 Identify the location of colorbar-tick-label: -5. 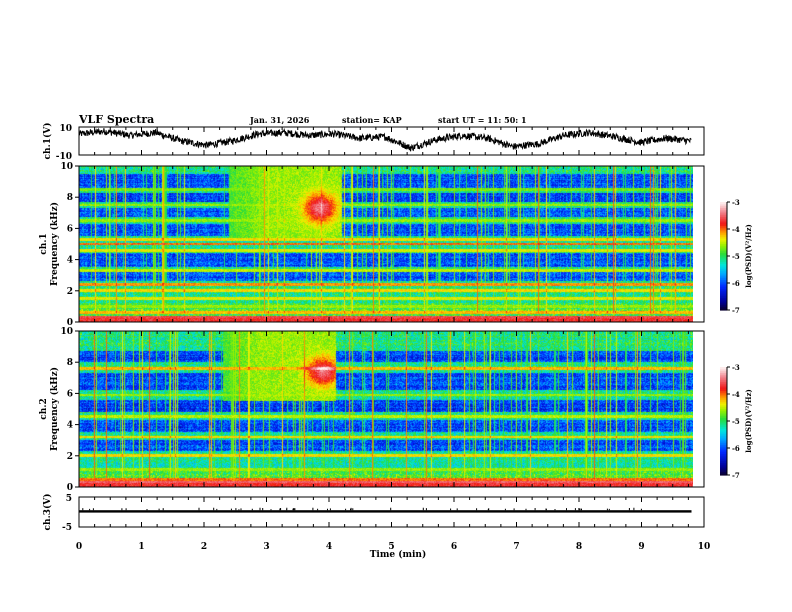
(736, 421).